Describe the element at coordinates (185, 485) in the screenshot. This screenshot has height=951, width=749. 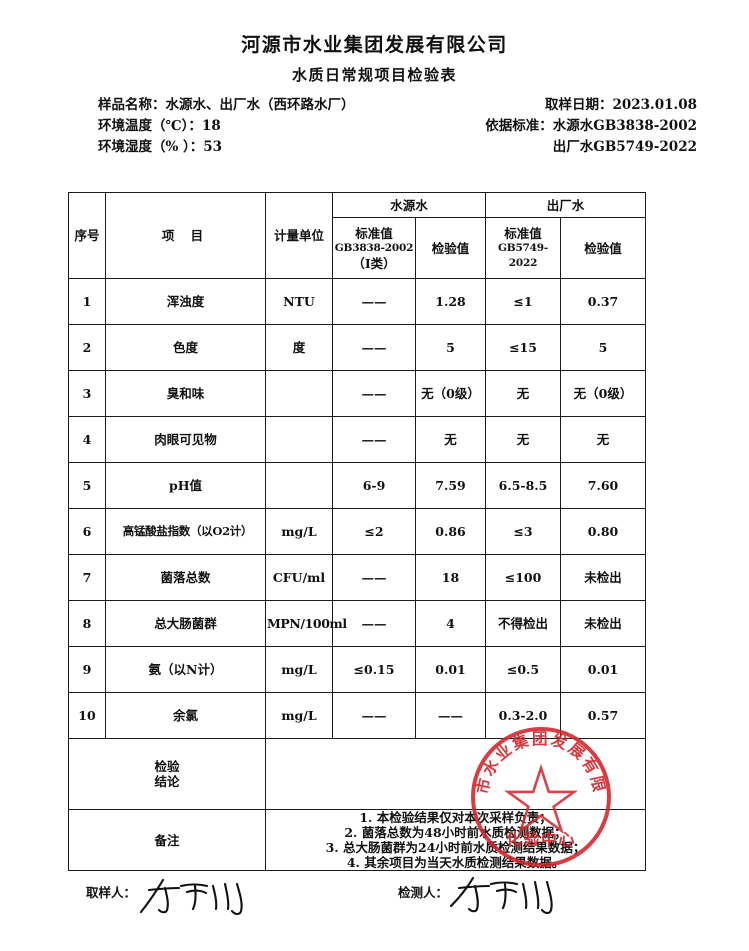
I see `cell-item: pH值` at that location.